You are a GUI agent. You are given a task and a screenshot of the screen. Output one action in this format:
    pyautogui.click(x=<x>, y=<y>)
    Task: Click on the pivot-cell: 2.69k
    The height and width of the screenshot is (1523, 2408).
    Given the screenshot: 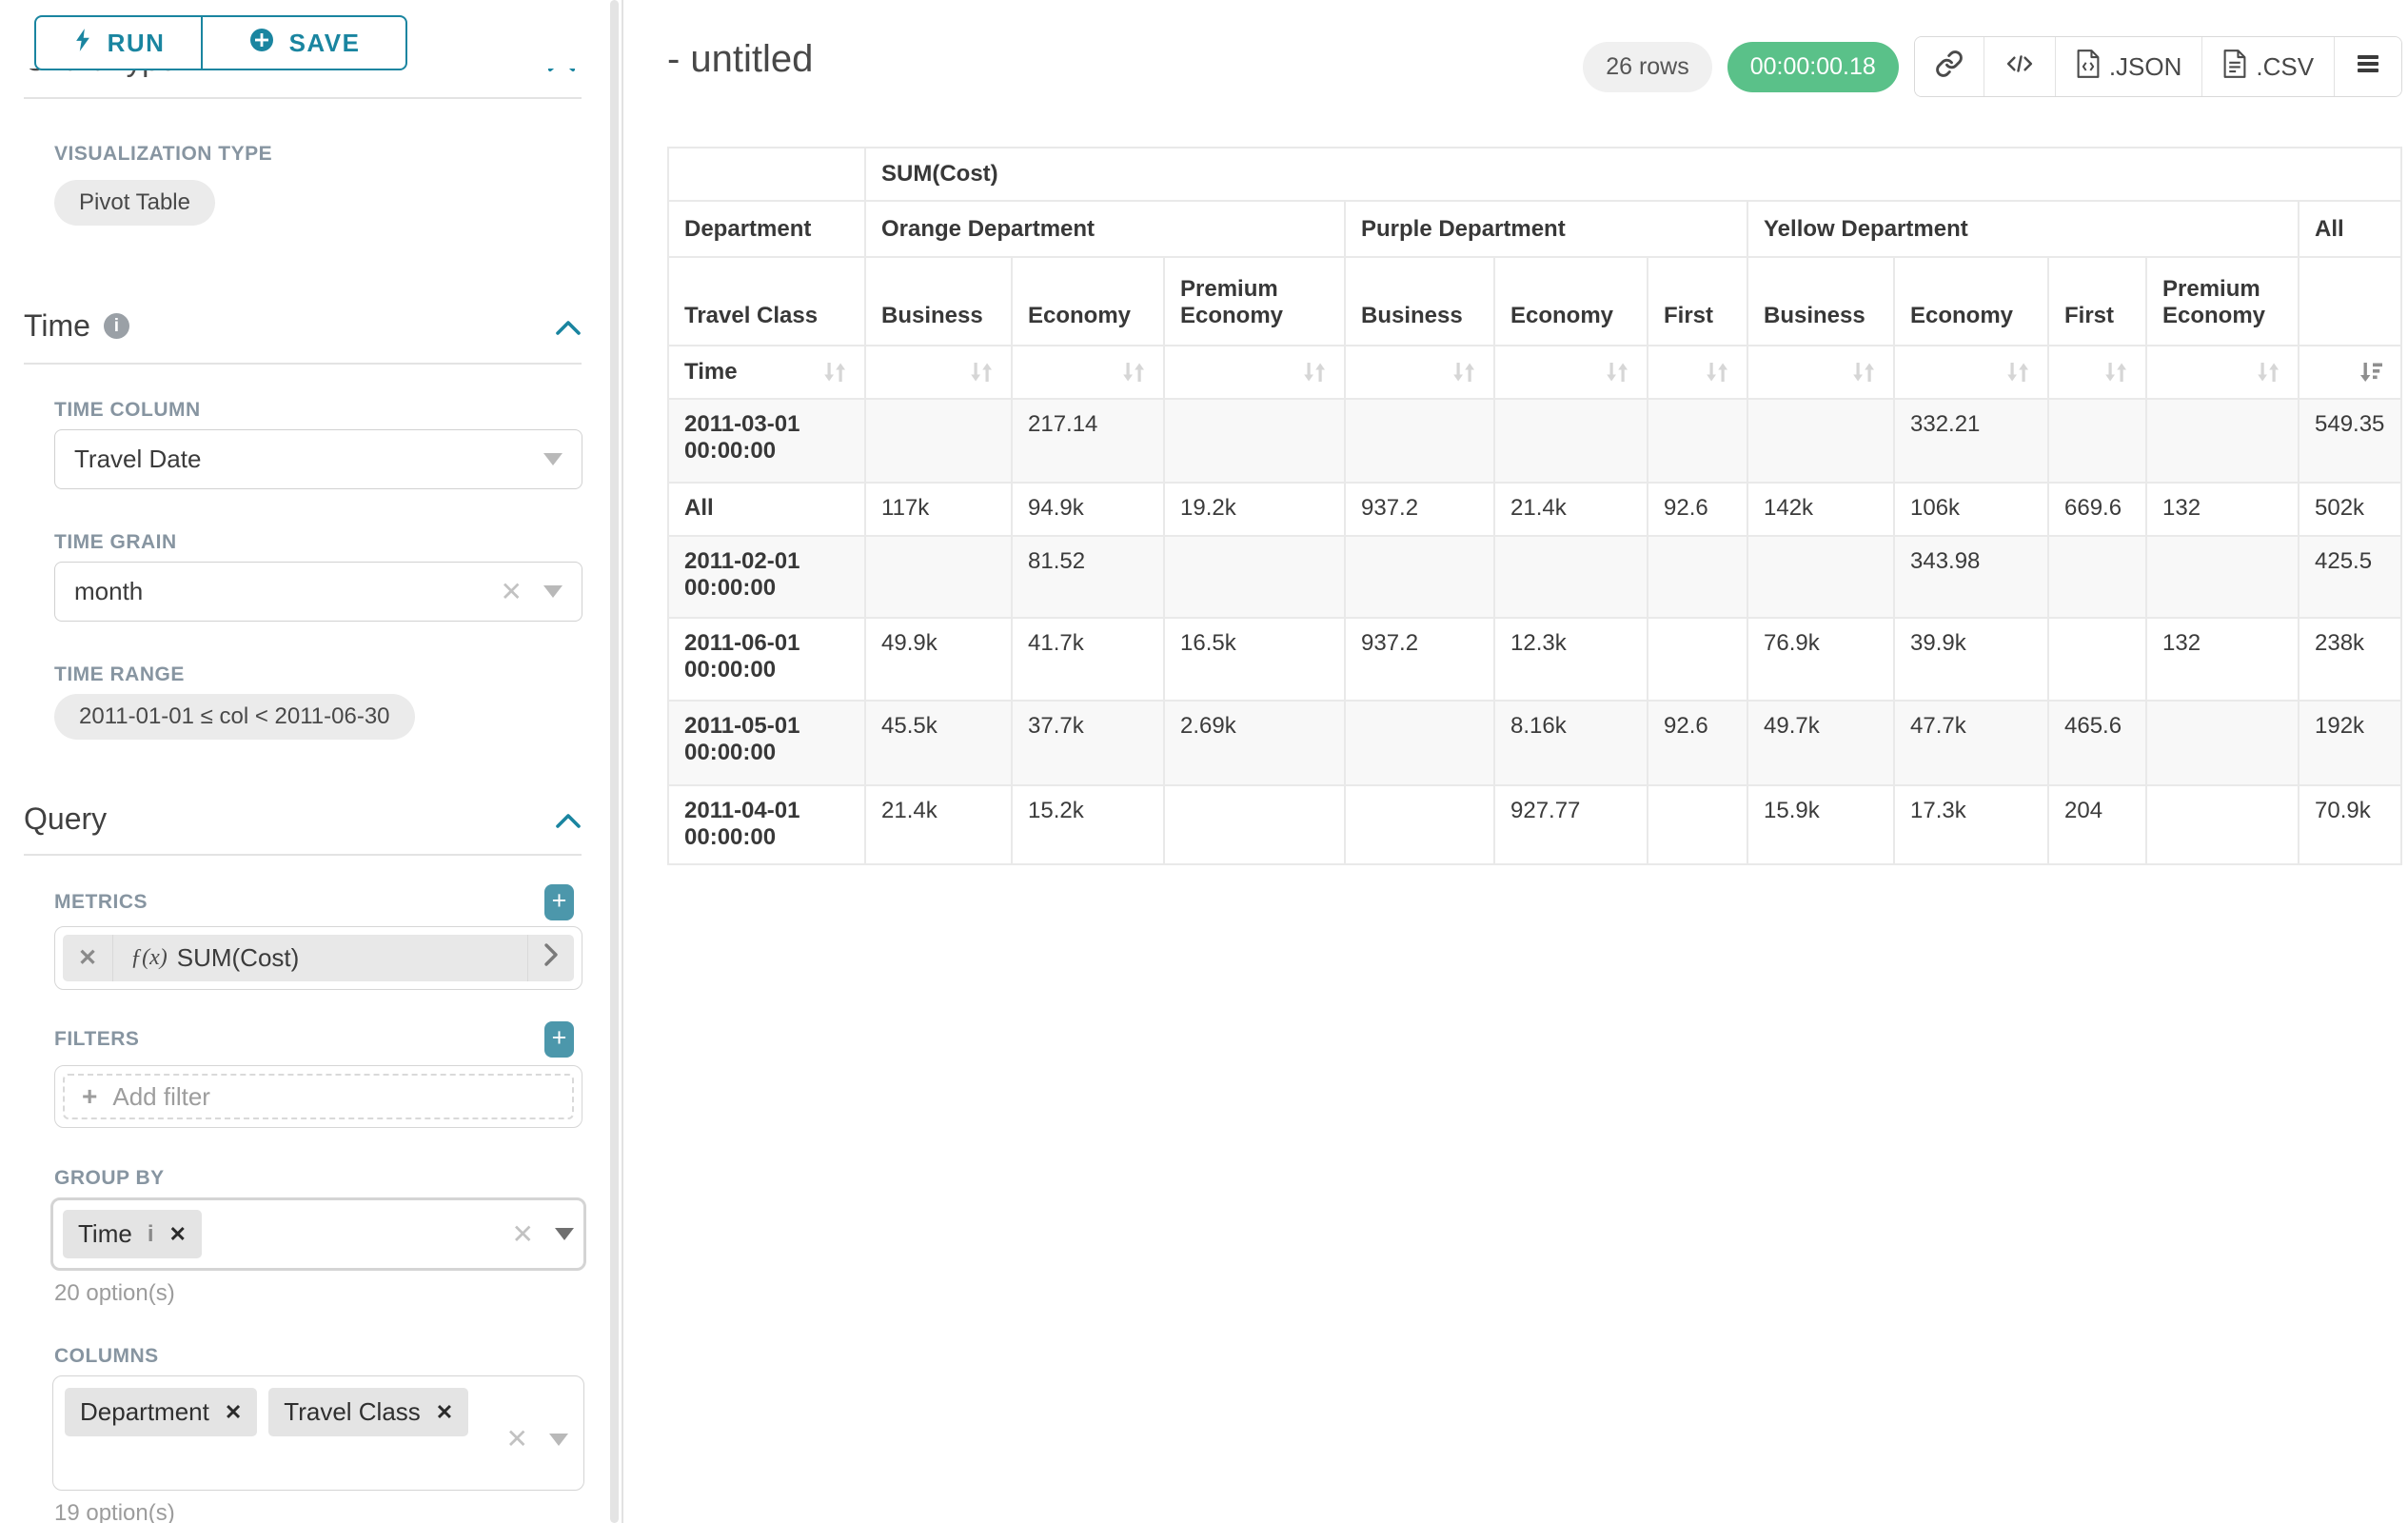 What is the action you would take?
    pyautogui.click(x=1254, y=743)
    